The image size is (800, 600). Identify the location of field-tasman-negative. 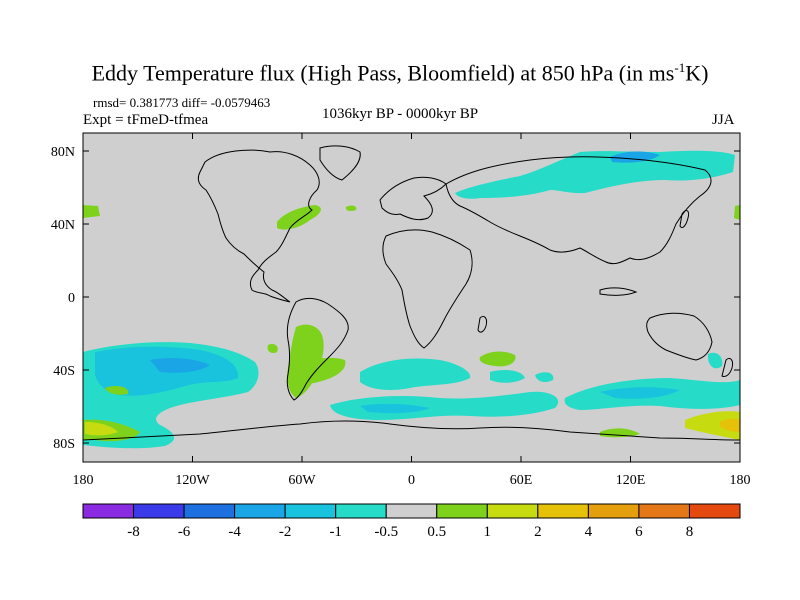
(715, 360).